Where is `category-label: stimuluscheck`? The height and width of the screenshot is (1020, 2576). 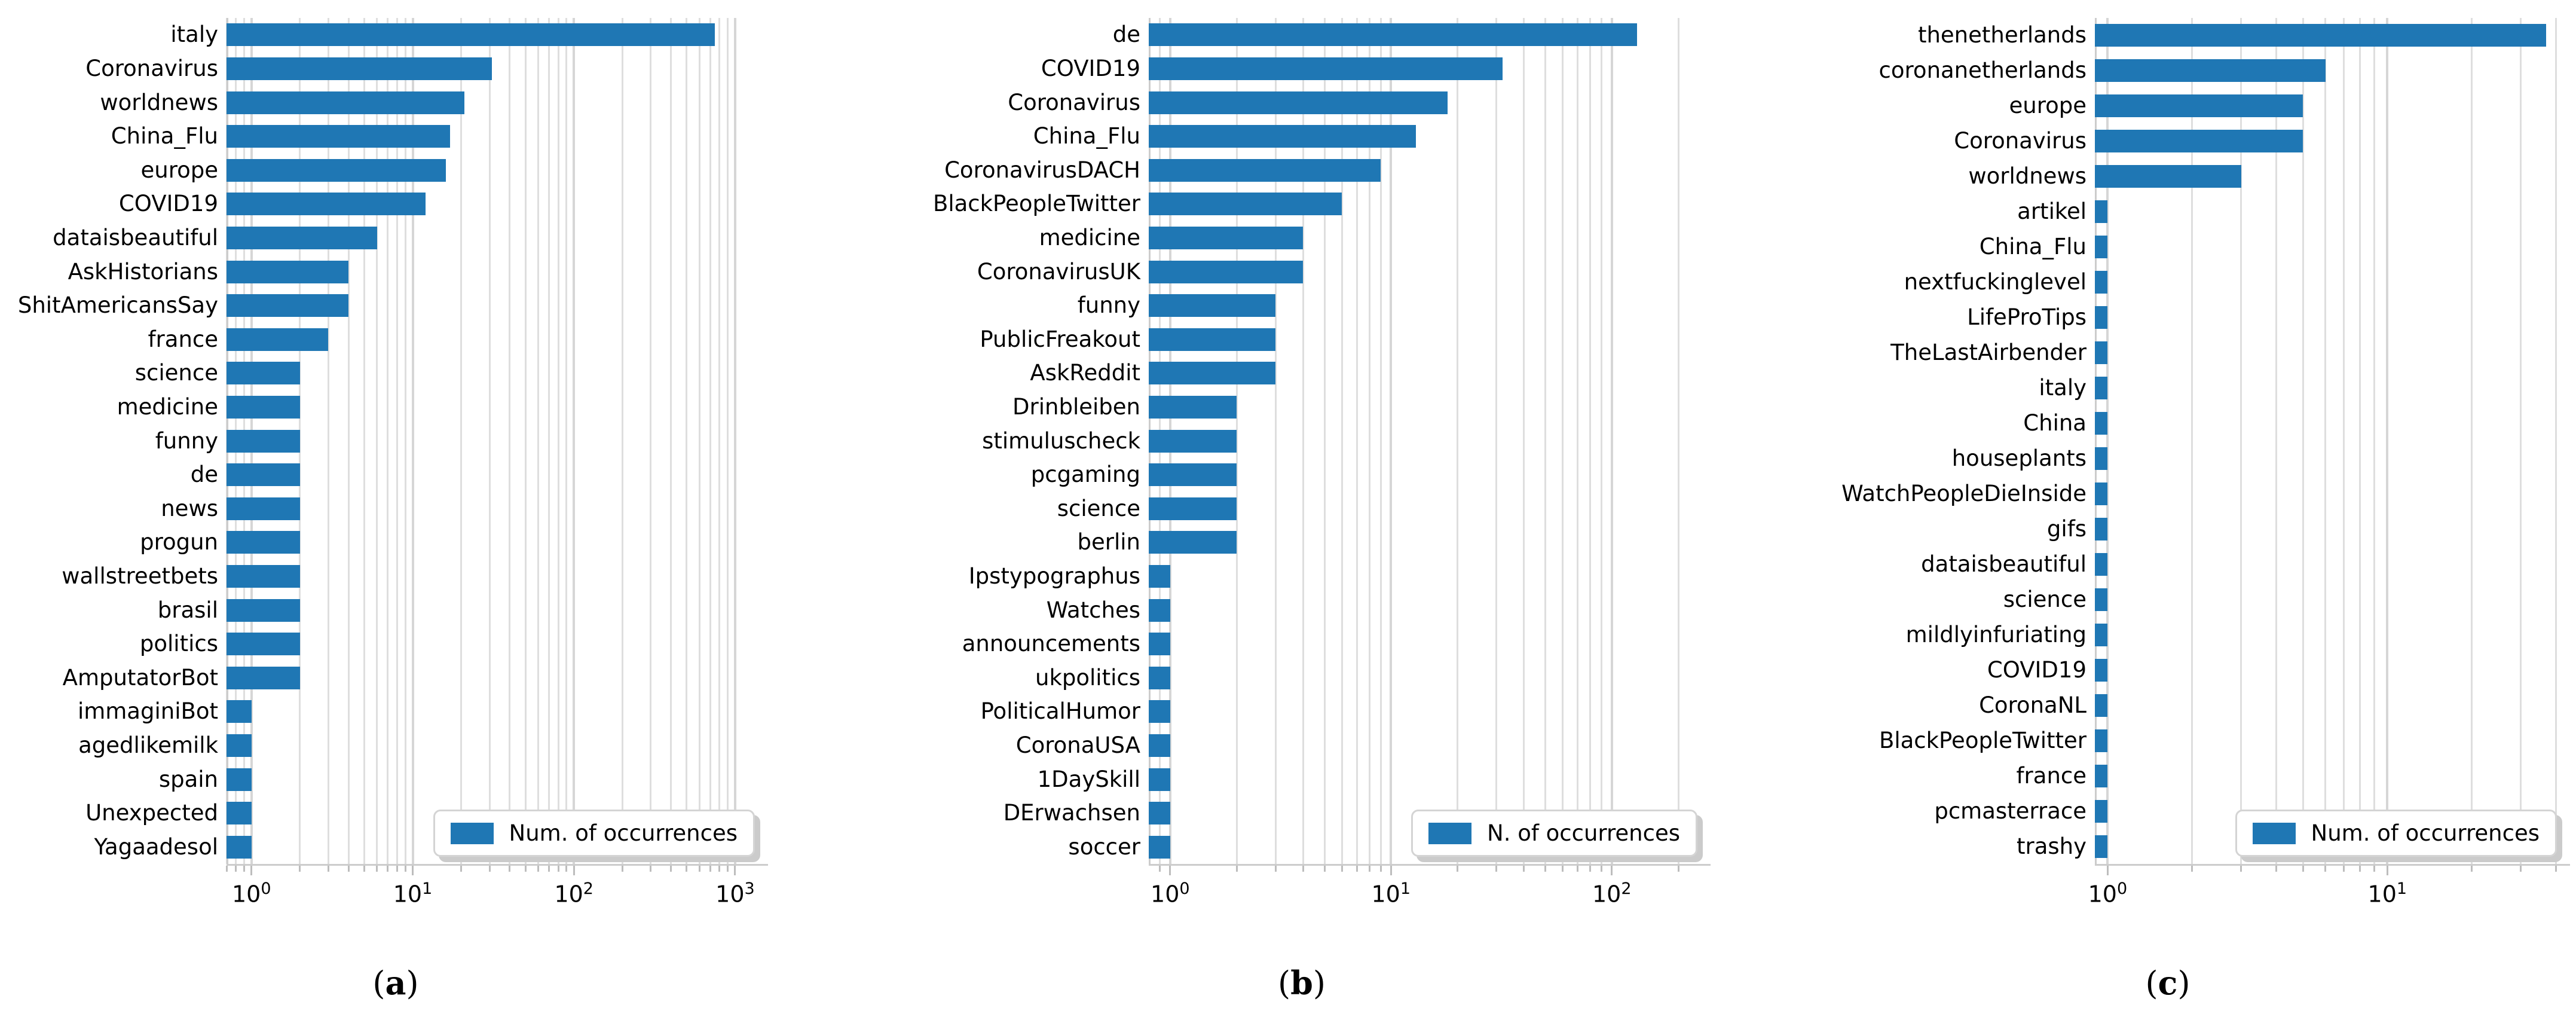
category-label: stimuluscheck is located at coordinates (1061, 441).